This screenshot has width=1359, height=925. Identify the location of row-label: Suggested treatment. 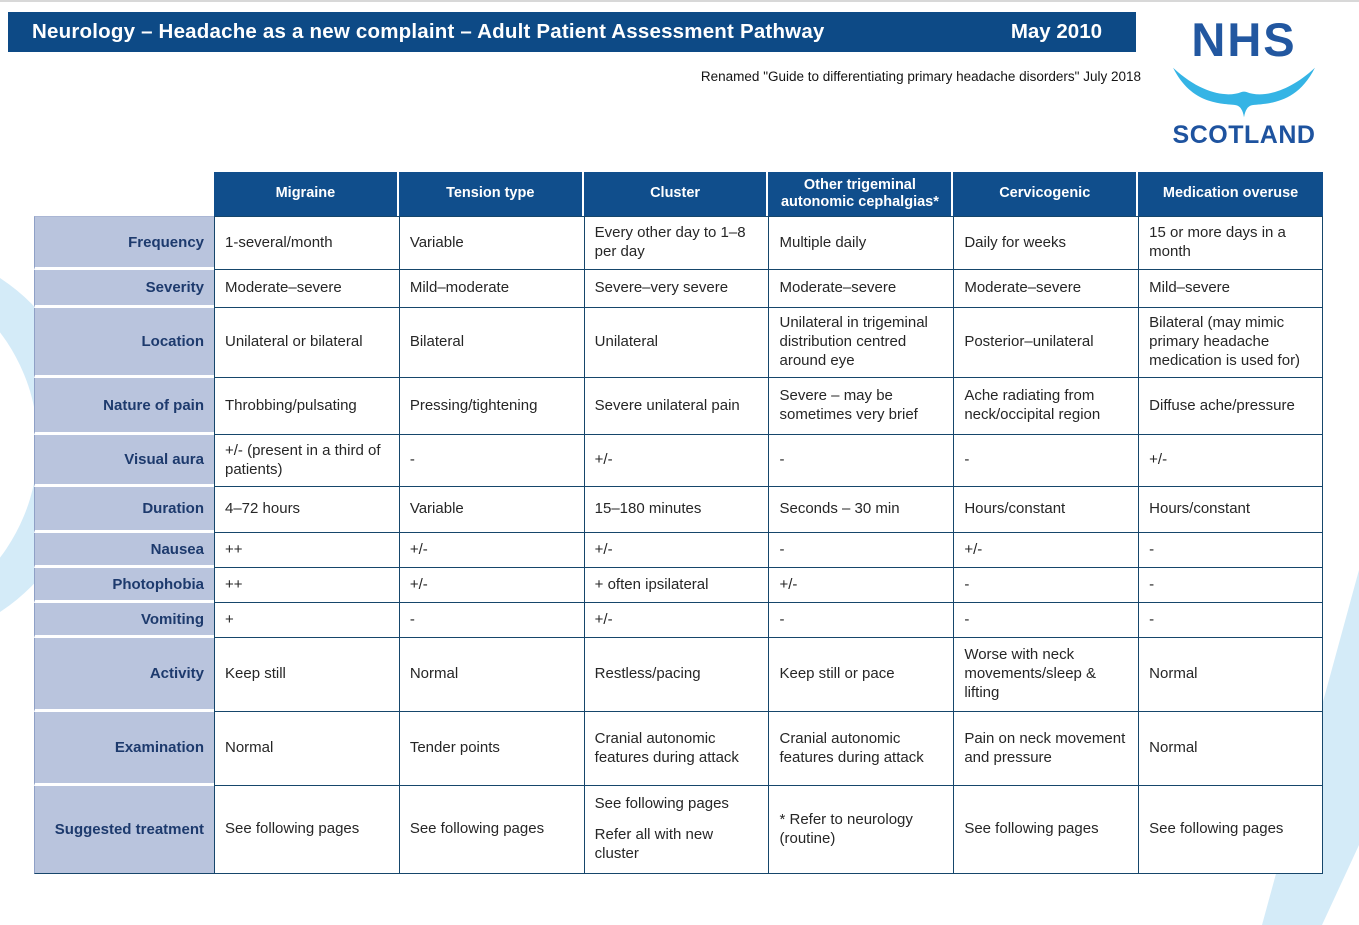
(124, 830).